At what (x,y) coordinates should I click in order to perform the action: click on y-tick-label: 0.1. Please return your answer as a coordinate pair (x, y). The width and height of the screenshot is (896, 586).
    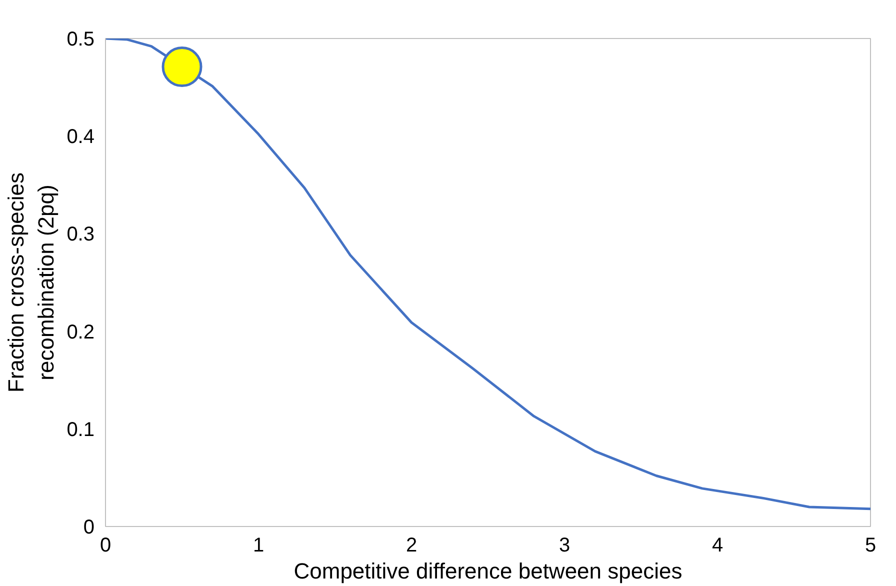
    Looking at the image, I should click on (80, 429).